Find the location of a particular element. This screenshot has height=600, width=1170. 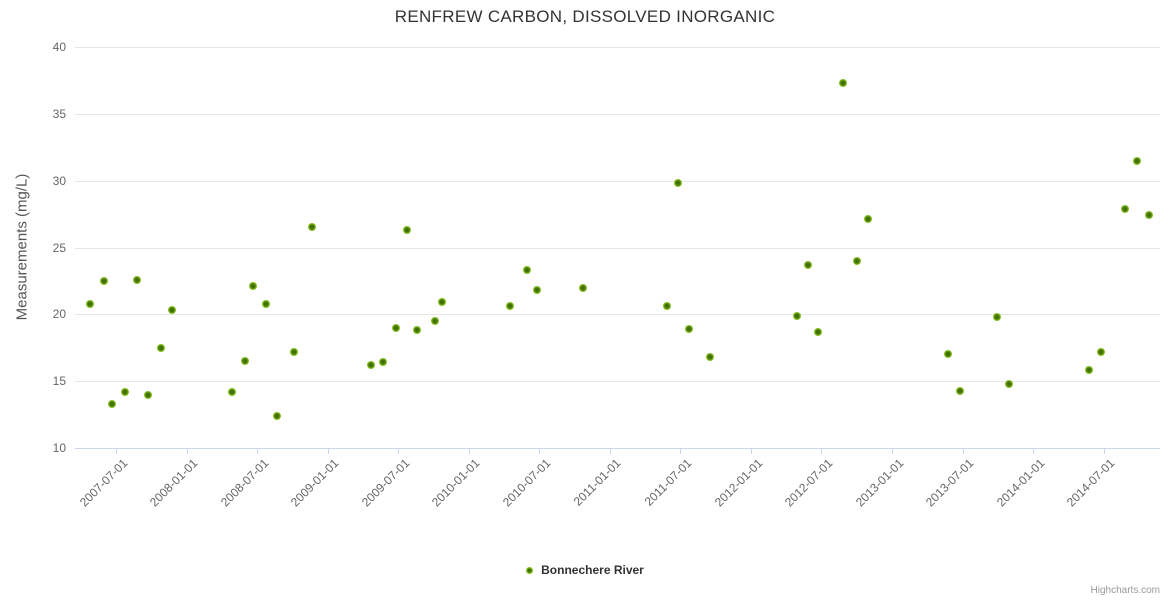

legend-item-bonnechere-river: Bonnechere River is located at coordinates (585, 570).